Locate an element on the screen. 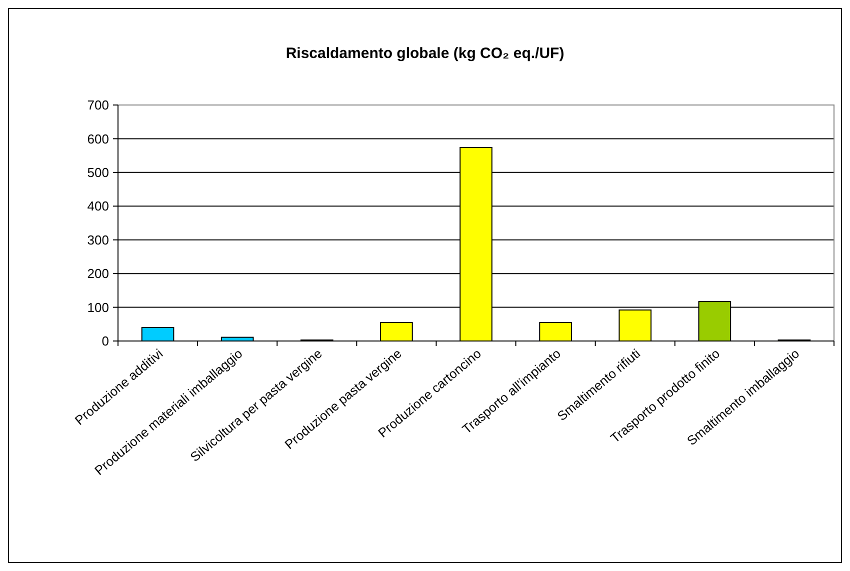 Image resolution: width=850 pixels, height=571 pixels. y-tick-label: 0 is located at coordinates (105, 341).